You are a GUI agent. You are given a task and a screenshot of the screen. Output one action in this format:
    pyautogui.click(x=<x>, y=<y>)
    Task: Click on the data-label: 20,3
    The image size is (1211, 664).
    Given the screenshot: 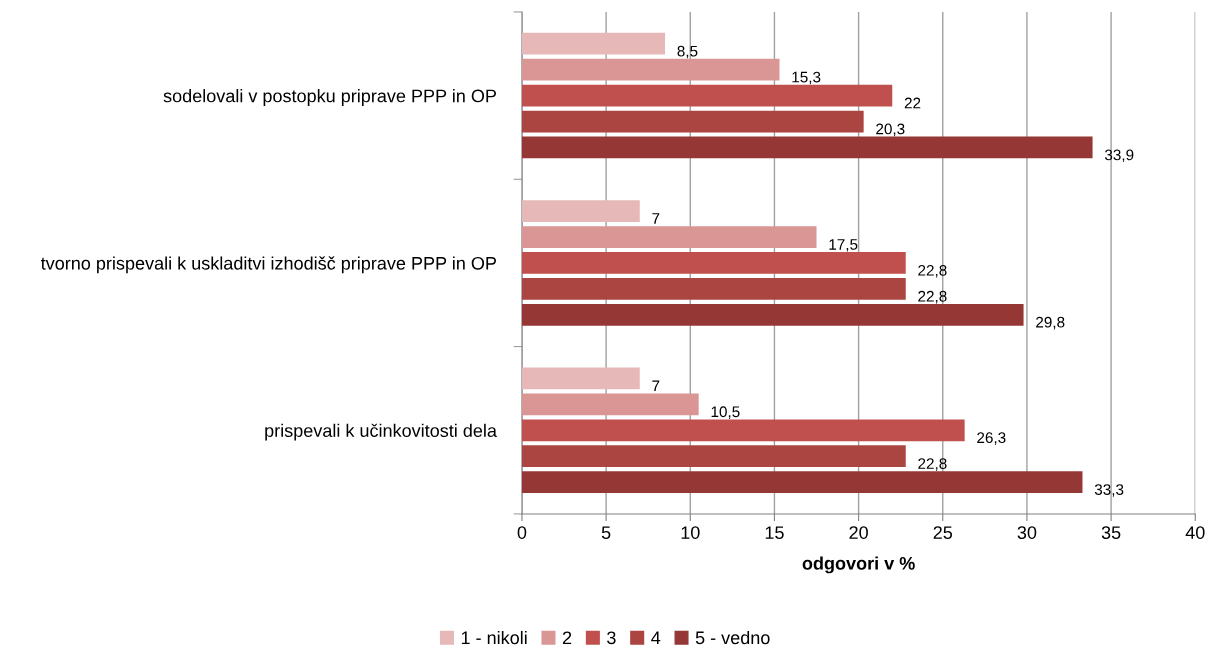 What is the action you would take?
    pyautogui.click(x=890, y=130)
    